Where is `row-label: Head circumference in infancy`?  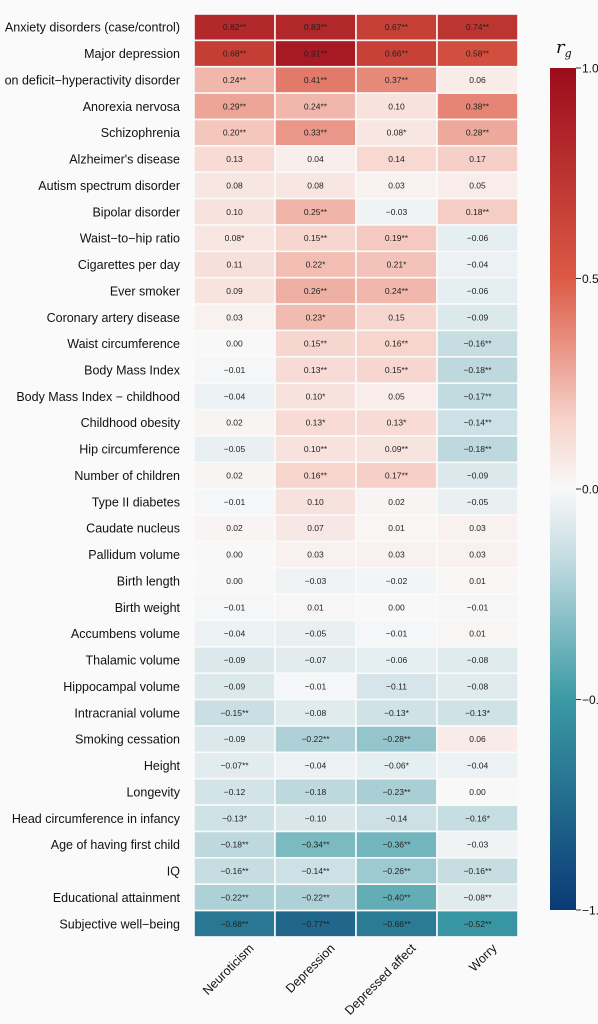
row-label: Head circumference in infancy is located at coordinates (96, 819).